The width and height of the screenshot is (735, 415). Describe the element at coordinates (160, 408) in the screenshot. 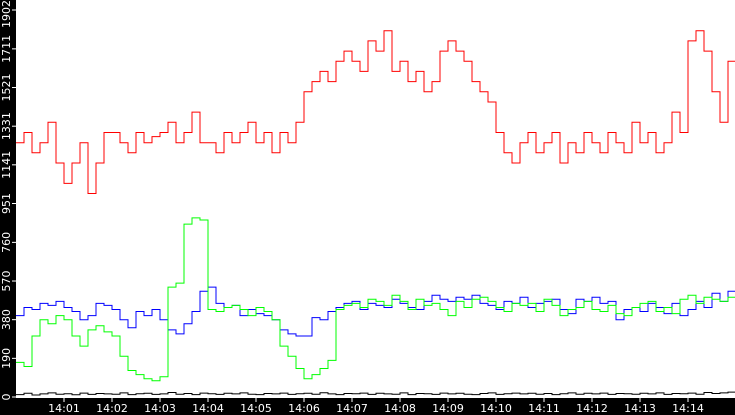

I see `x-tick-label: 14:03` at that location.